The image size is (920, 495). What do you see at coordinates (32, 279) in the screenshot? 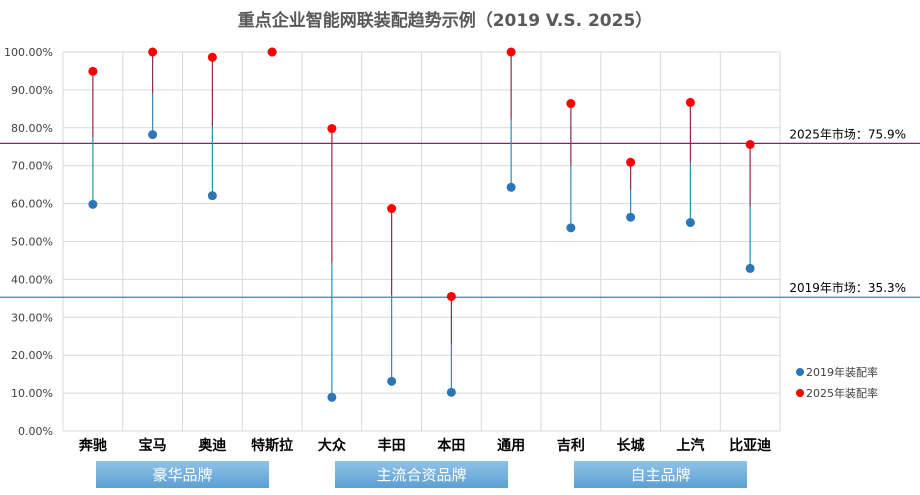
I see `y-tick-label: 40.00%` at bounding box center [32, 279].